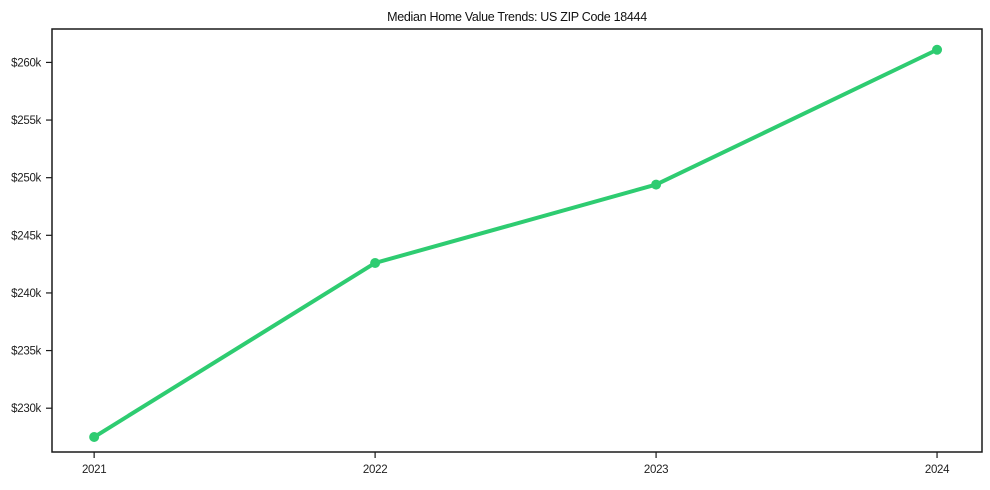  Describe the element at coordinates (94, 470) in the screenshot. I see `x-axis-tick-label: 2021` at that location.